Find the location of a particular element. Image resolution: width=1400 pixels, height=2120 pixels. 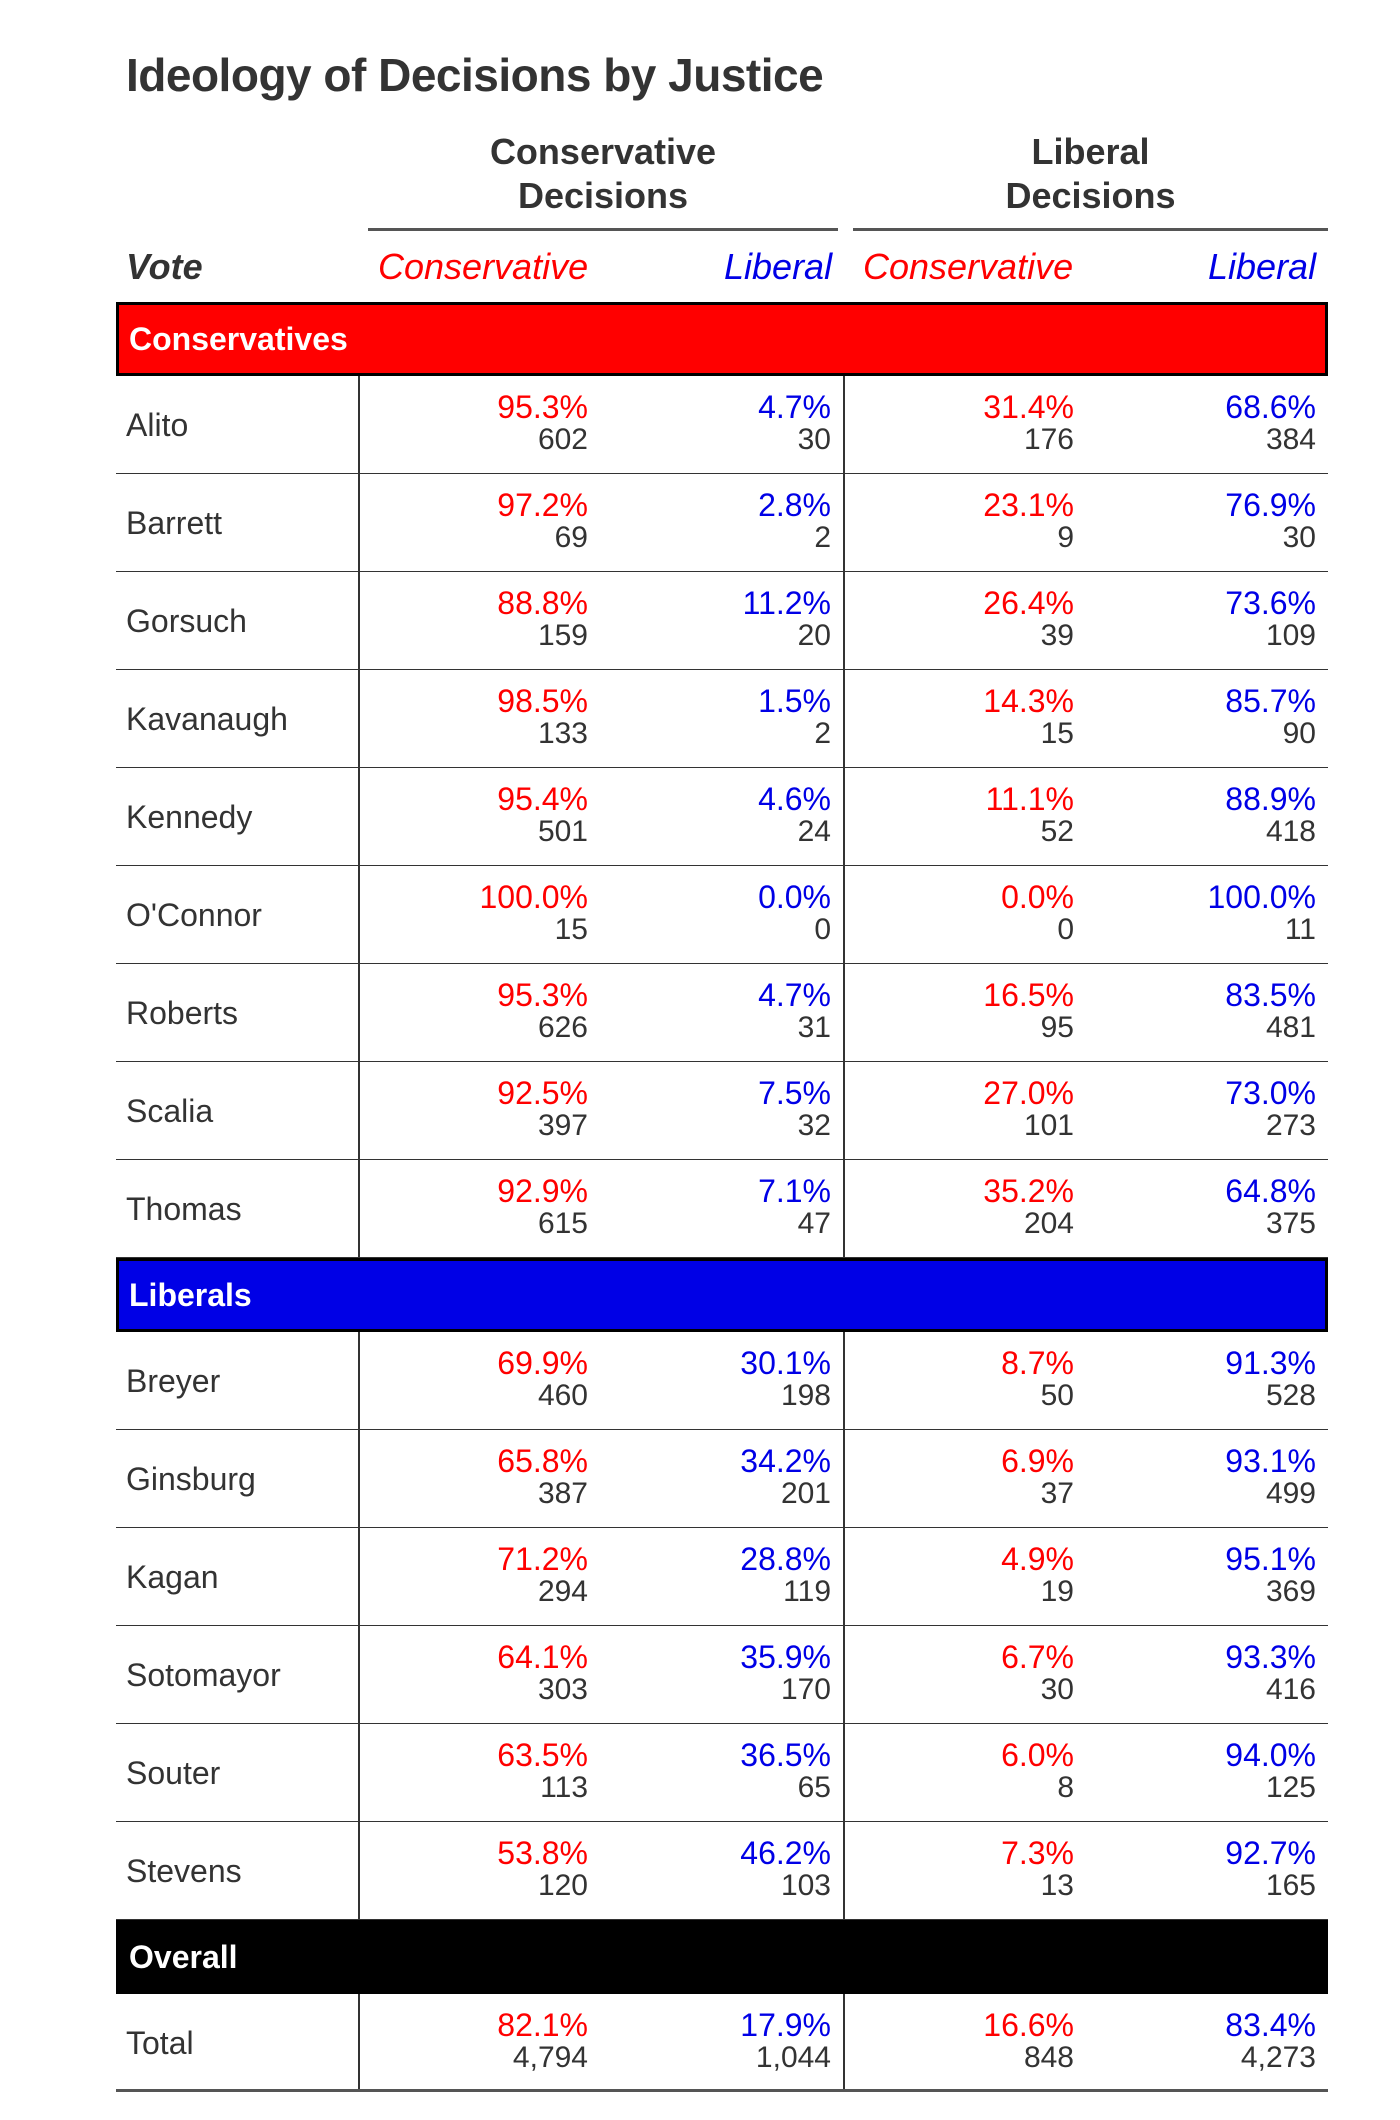

cell-percent: 14.3% is located at coordinates (1028, 701).